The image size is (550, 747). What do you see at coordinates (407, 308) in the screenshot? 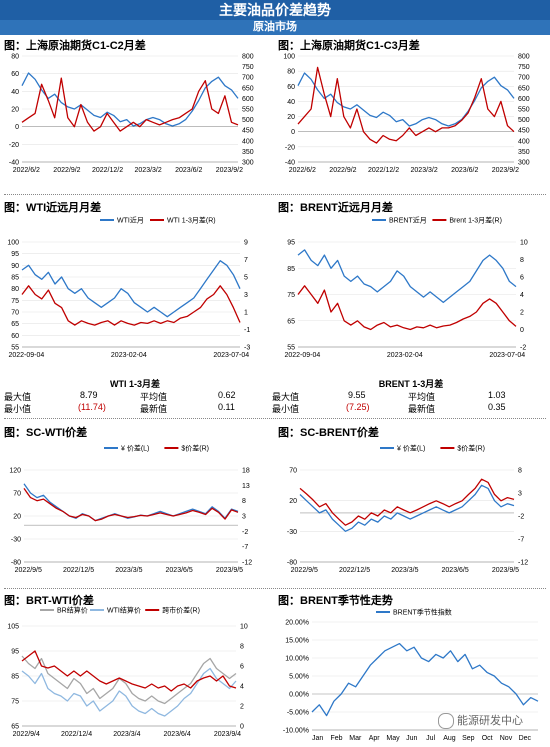
I see `series-line-Brent 1-3月差(R)` at bounding box center [407, 308].